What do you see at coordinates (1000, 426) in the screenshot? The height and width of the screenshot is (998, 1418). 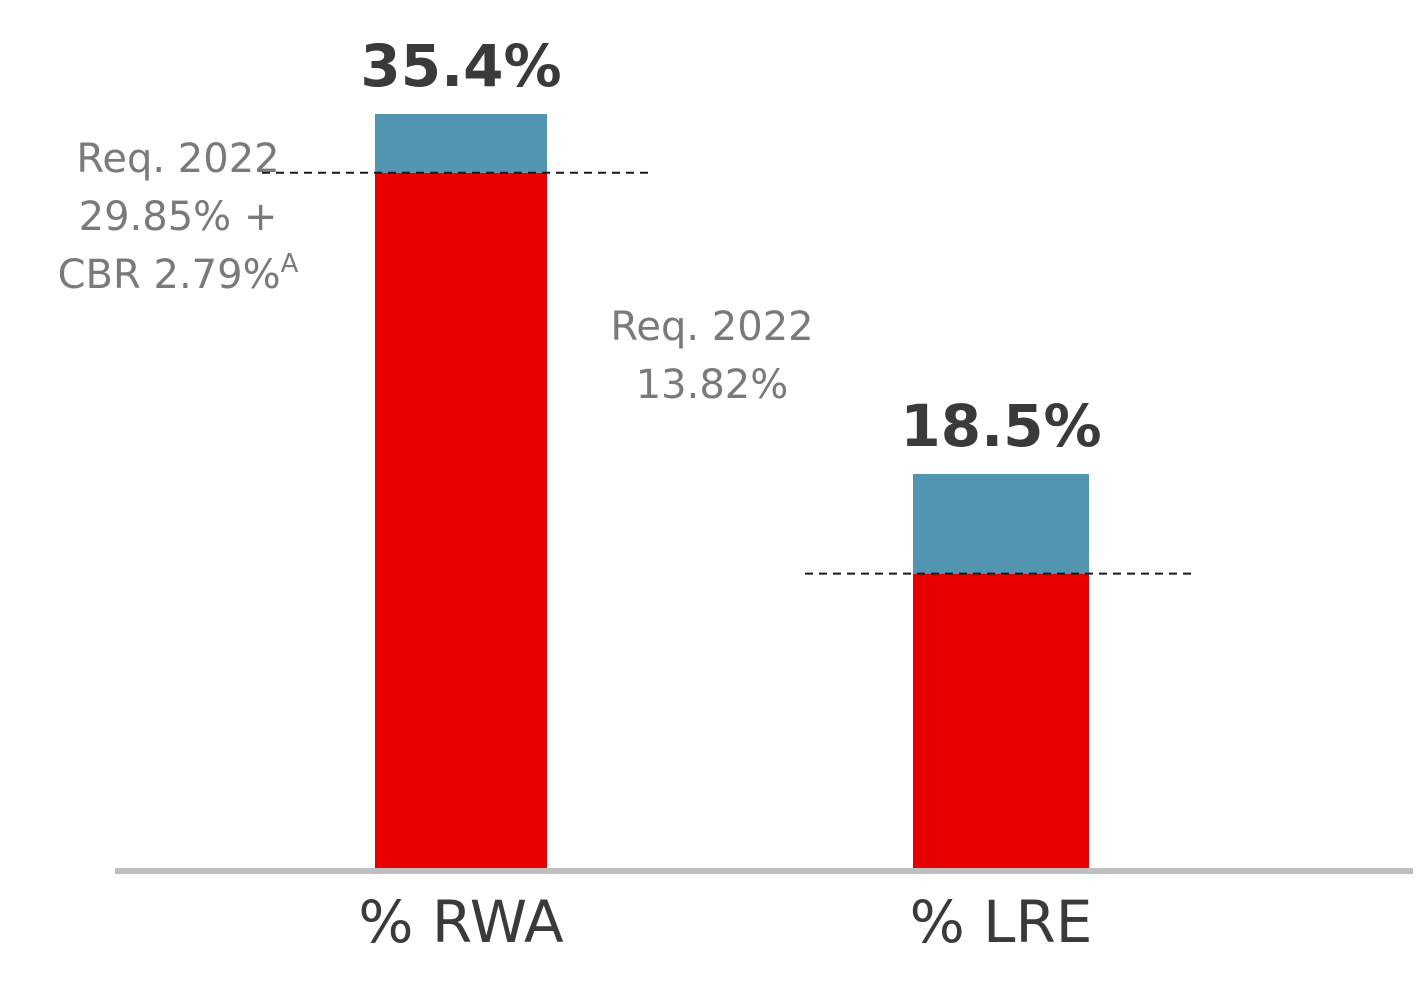 I see `total-value-label-2: 18.5%` at bounding box center [1000, 426].